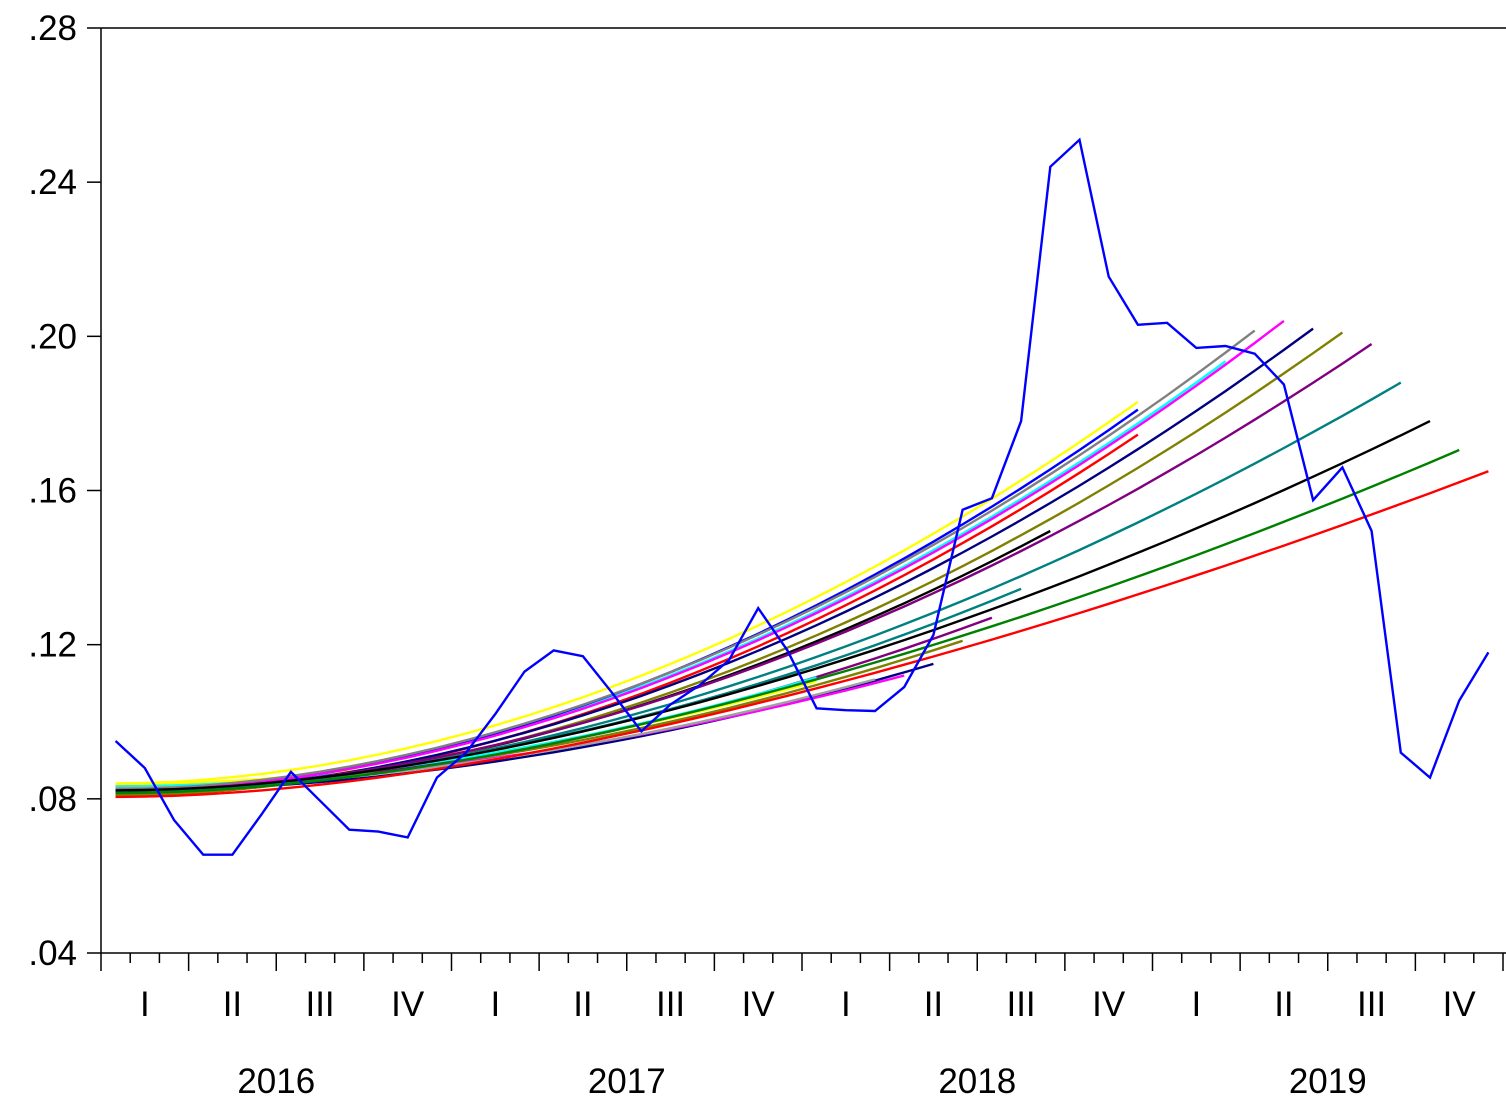 This screenshot has height=1108, width=1506. I want to click on year-label: 2019, so click(1328, 1081).